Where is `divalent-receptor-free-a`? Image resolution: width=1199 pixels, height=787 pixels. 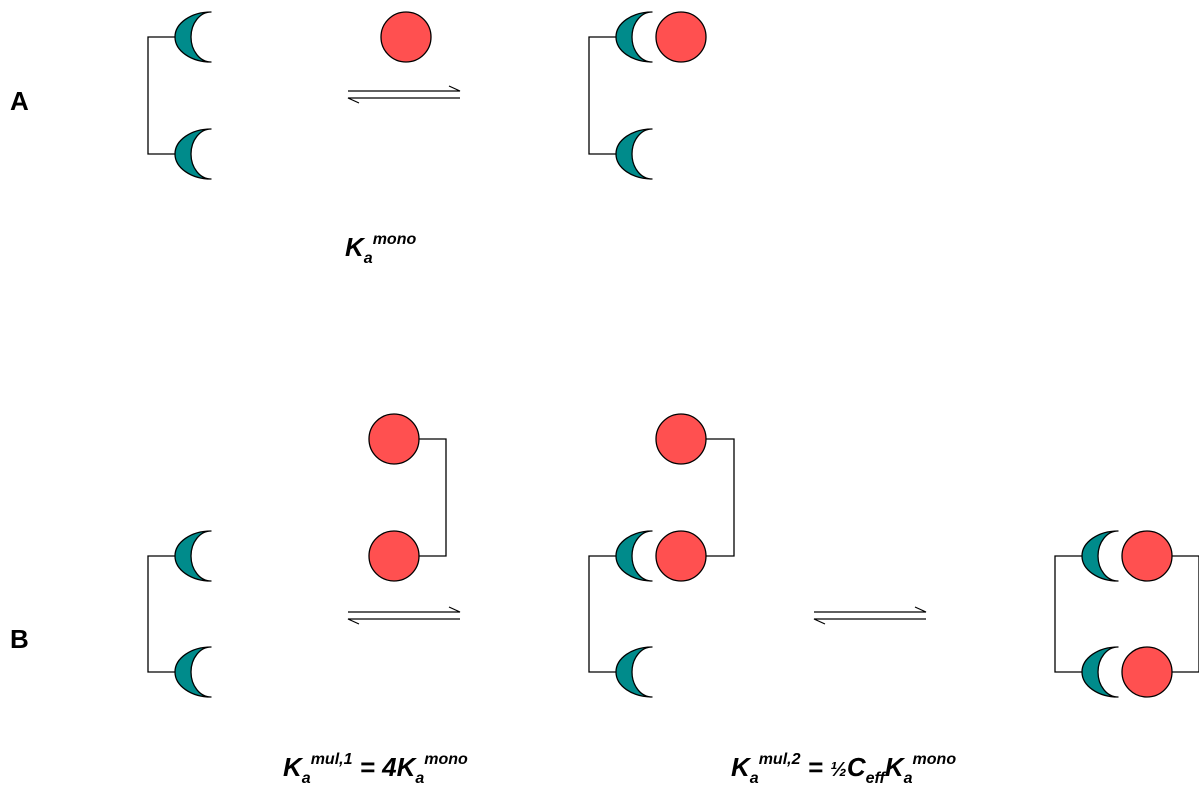 divalent-receptor-free-a is located at coordinates (179, 95).